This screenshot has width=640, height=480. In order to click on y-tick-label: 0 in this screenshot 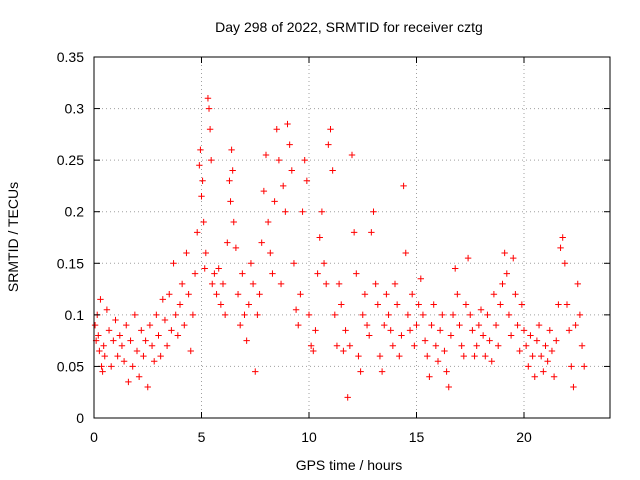, I will do `click(80, 418)`.